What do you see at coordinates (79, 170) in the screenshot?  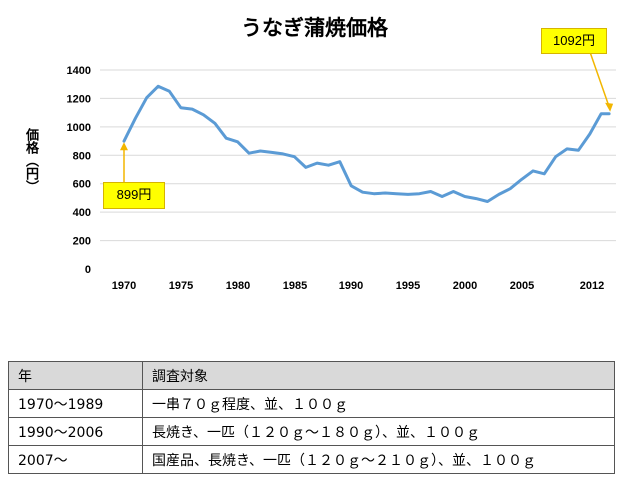 I see `y-tick-labels: 0 200 400 600 800 1000 1200 1400` at bounding box center [79, 170].